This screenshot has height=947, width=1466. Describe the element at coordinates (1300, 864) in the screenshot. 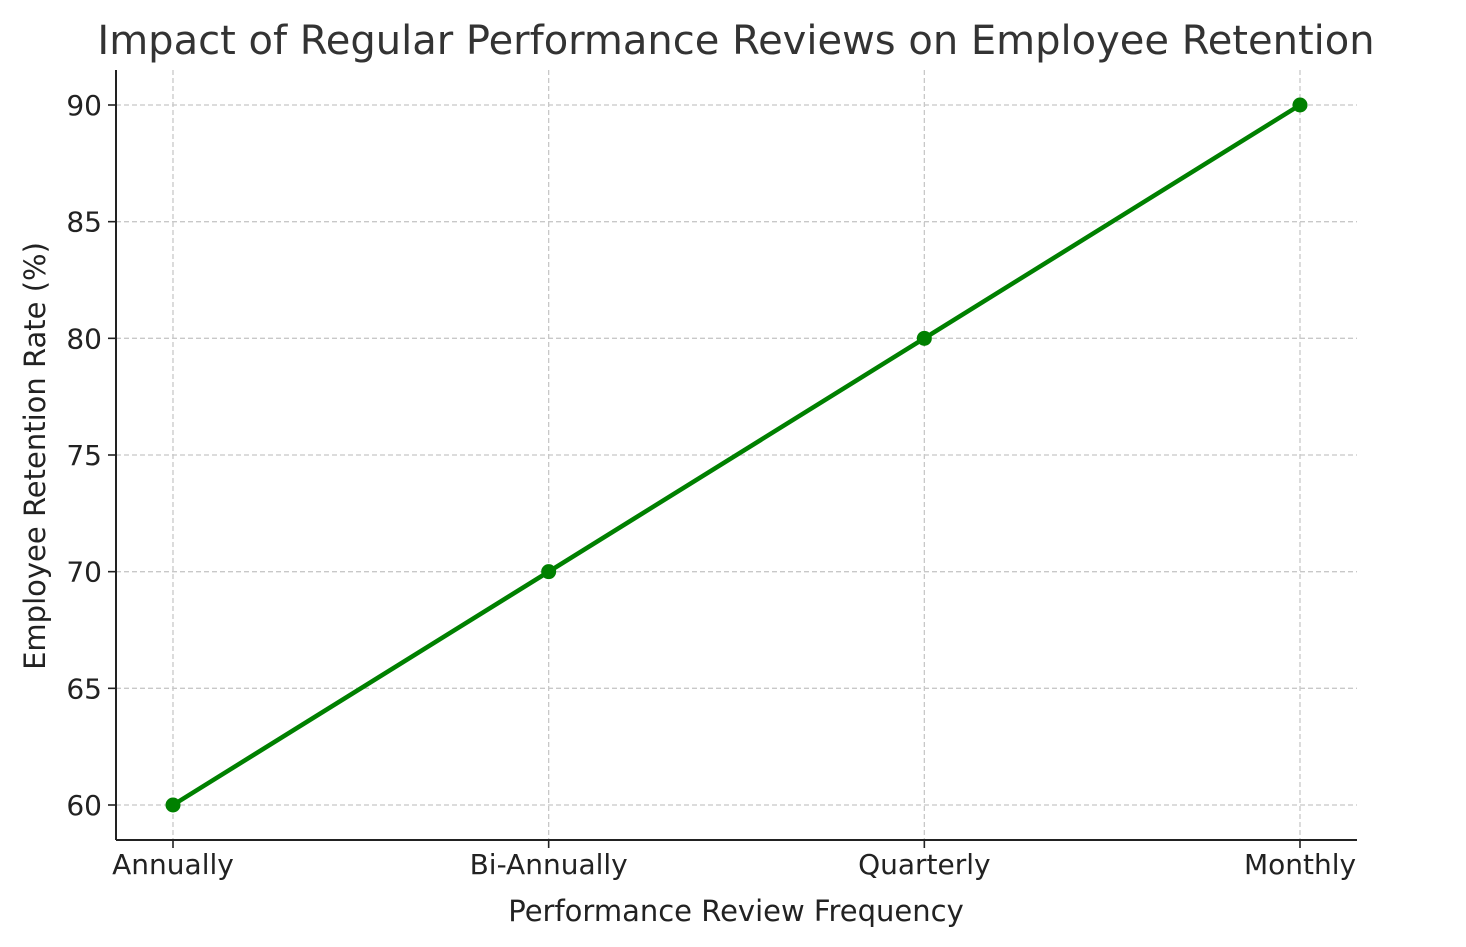

I see `x-tick-label: Monthly` at that location.